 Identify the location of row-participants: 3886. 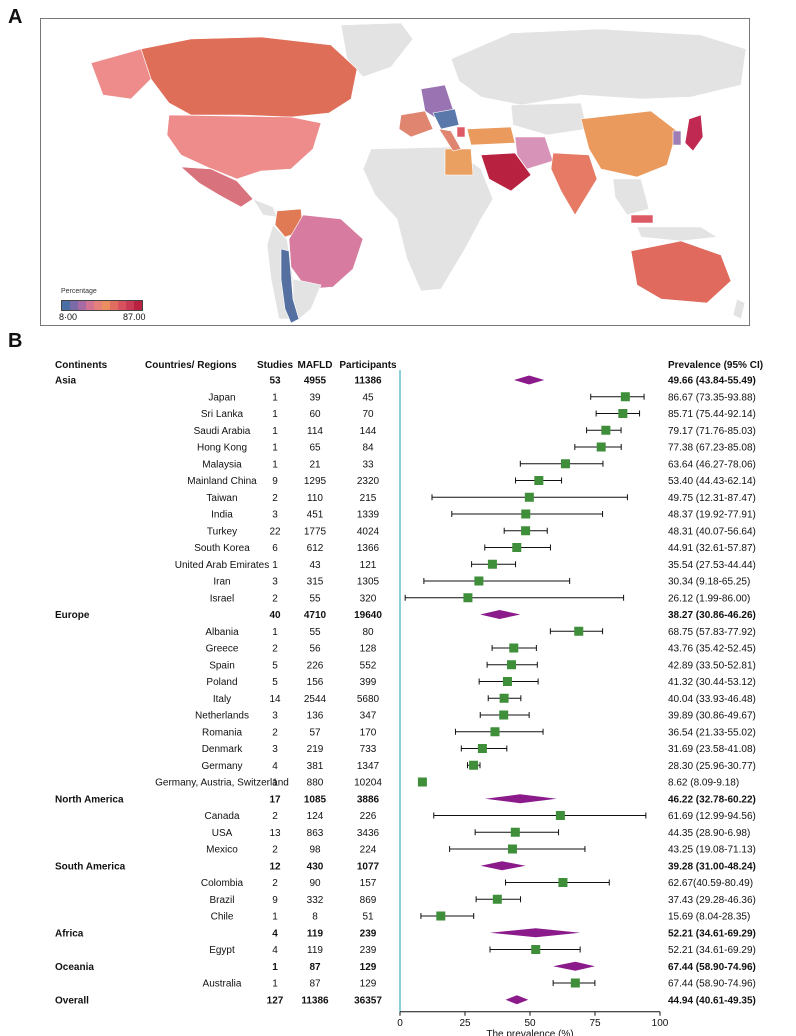
(368, 799).